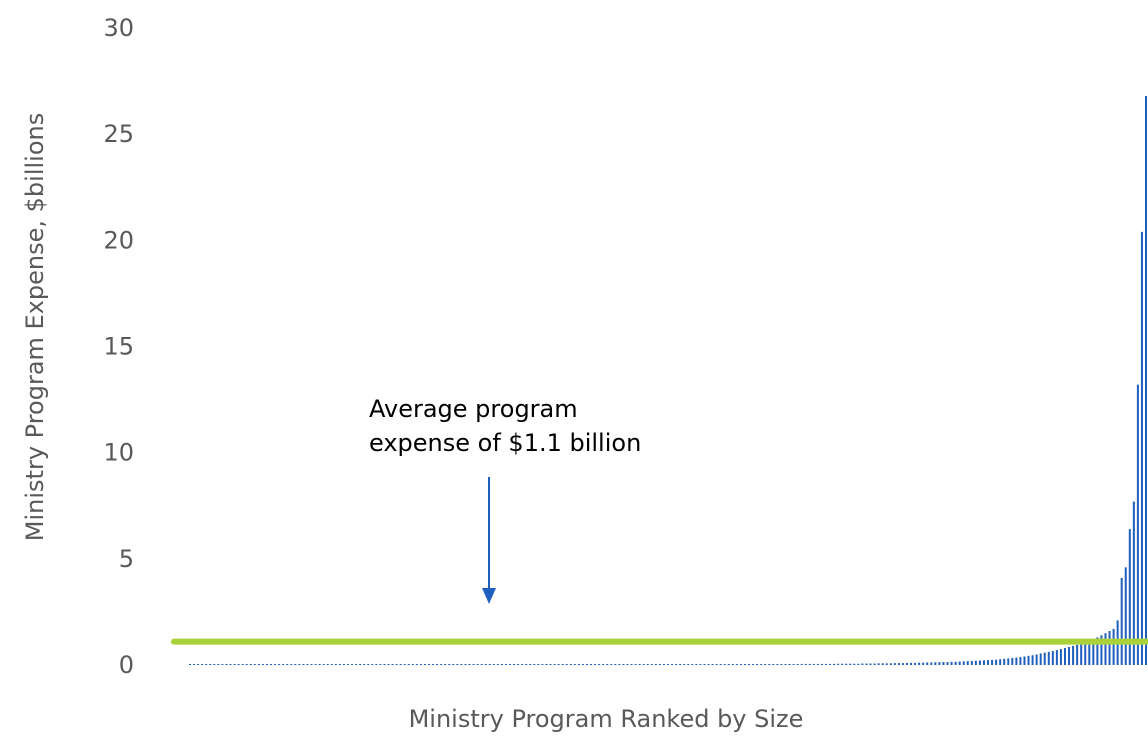 This screenshot has height=737, width=1148. What do you see at coordinates (606, 719) in the screenshot?
I see `x-axis-title: Ministry Program Ranked by Size` at bounding box center [606, 719].